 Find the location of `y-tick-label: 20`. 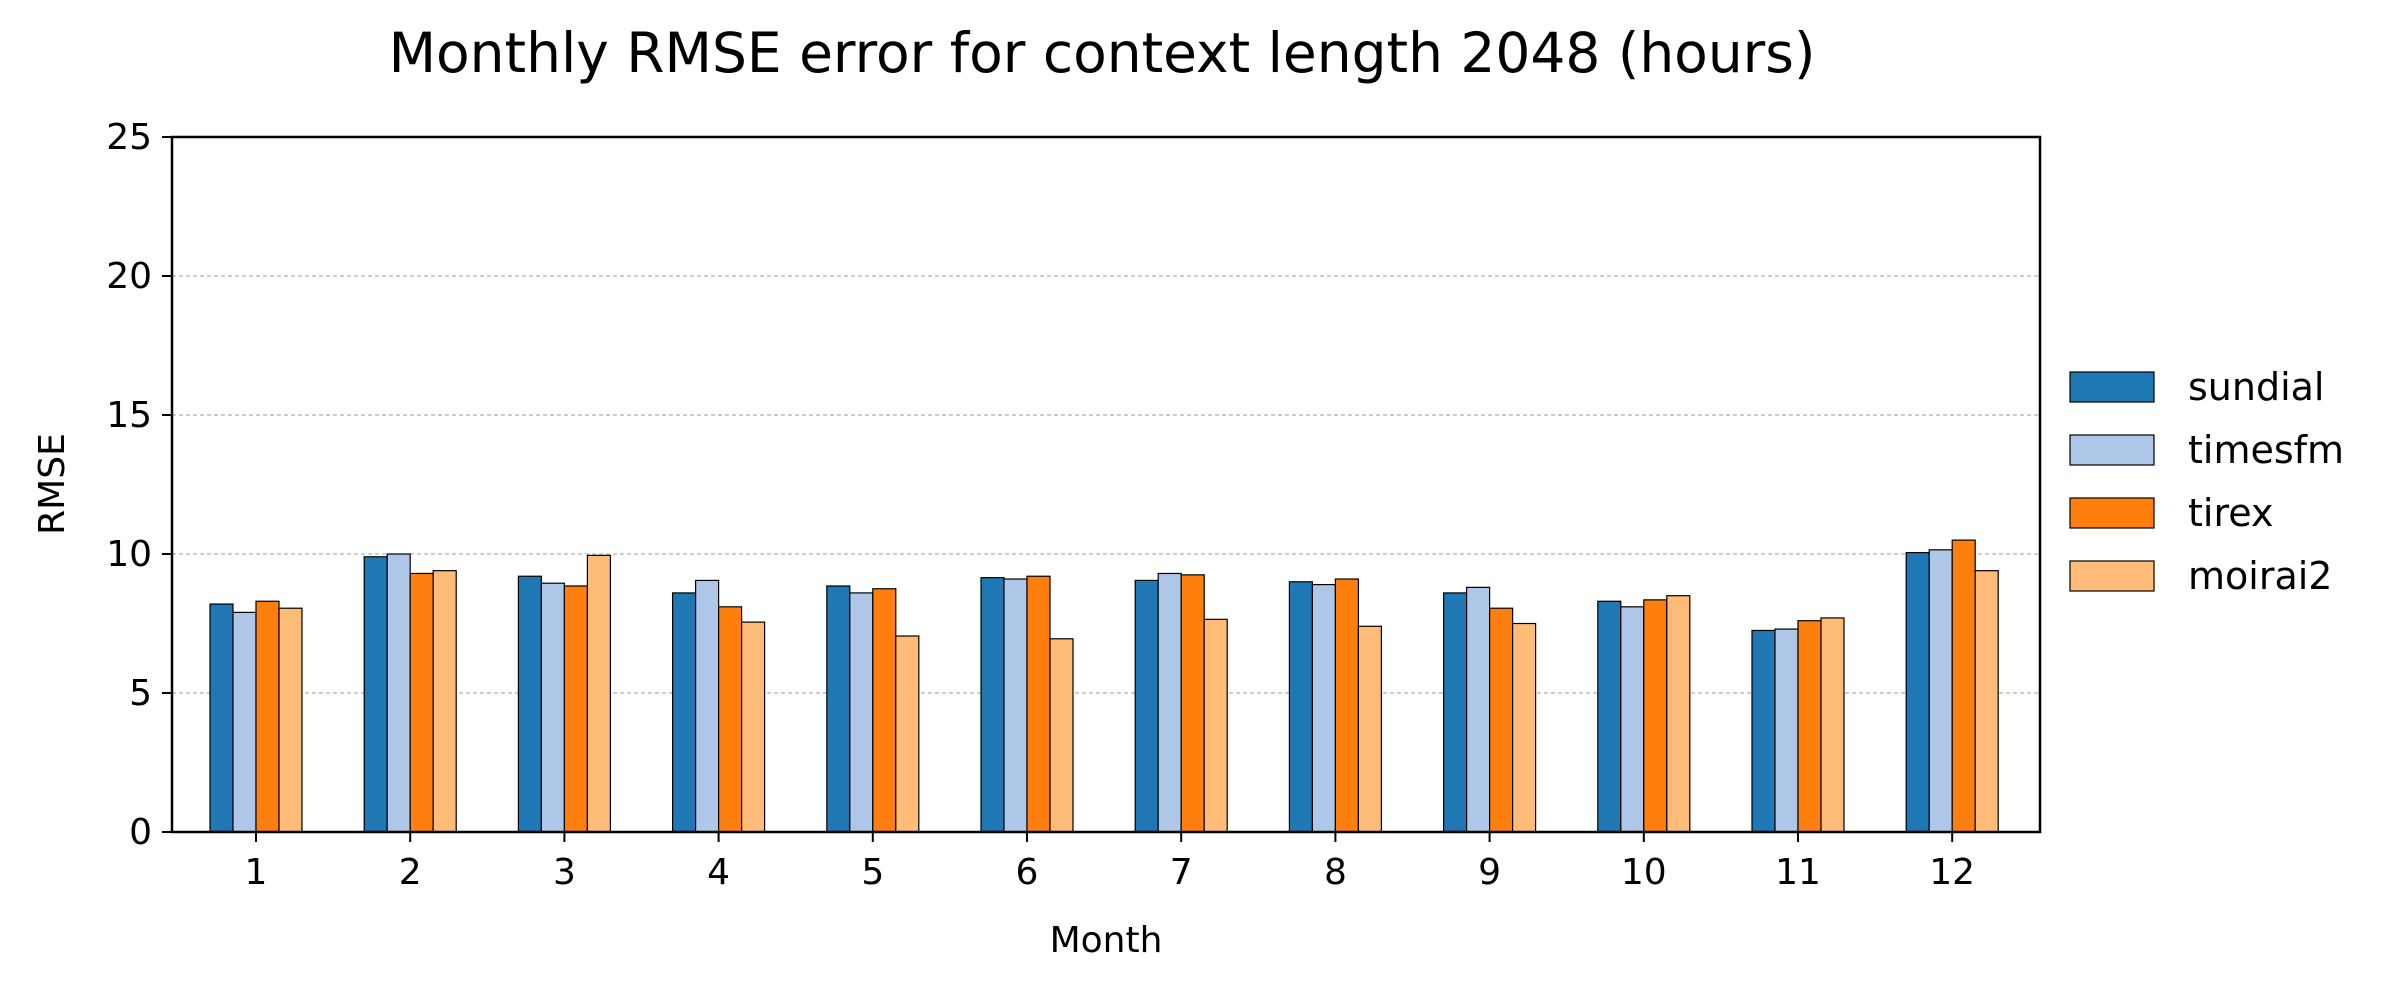

y-tick-label: 20 is located at coordinates (129, 276).